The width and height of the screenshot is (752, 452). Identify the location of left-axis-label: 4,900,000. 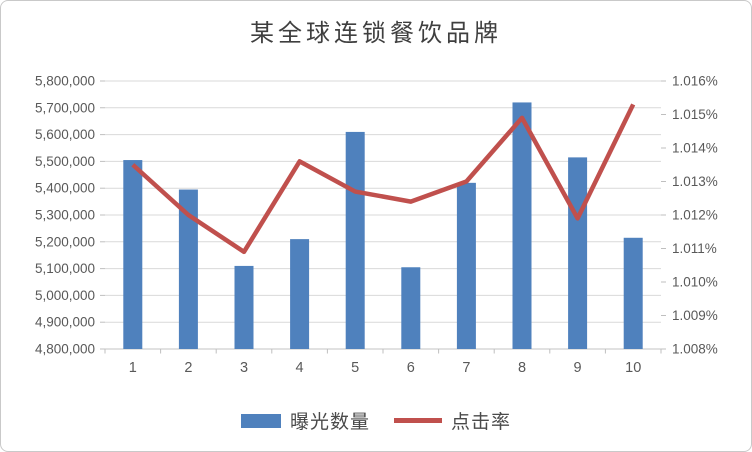
(65, 322).